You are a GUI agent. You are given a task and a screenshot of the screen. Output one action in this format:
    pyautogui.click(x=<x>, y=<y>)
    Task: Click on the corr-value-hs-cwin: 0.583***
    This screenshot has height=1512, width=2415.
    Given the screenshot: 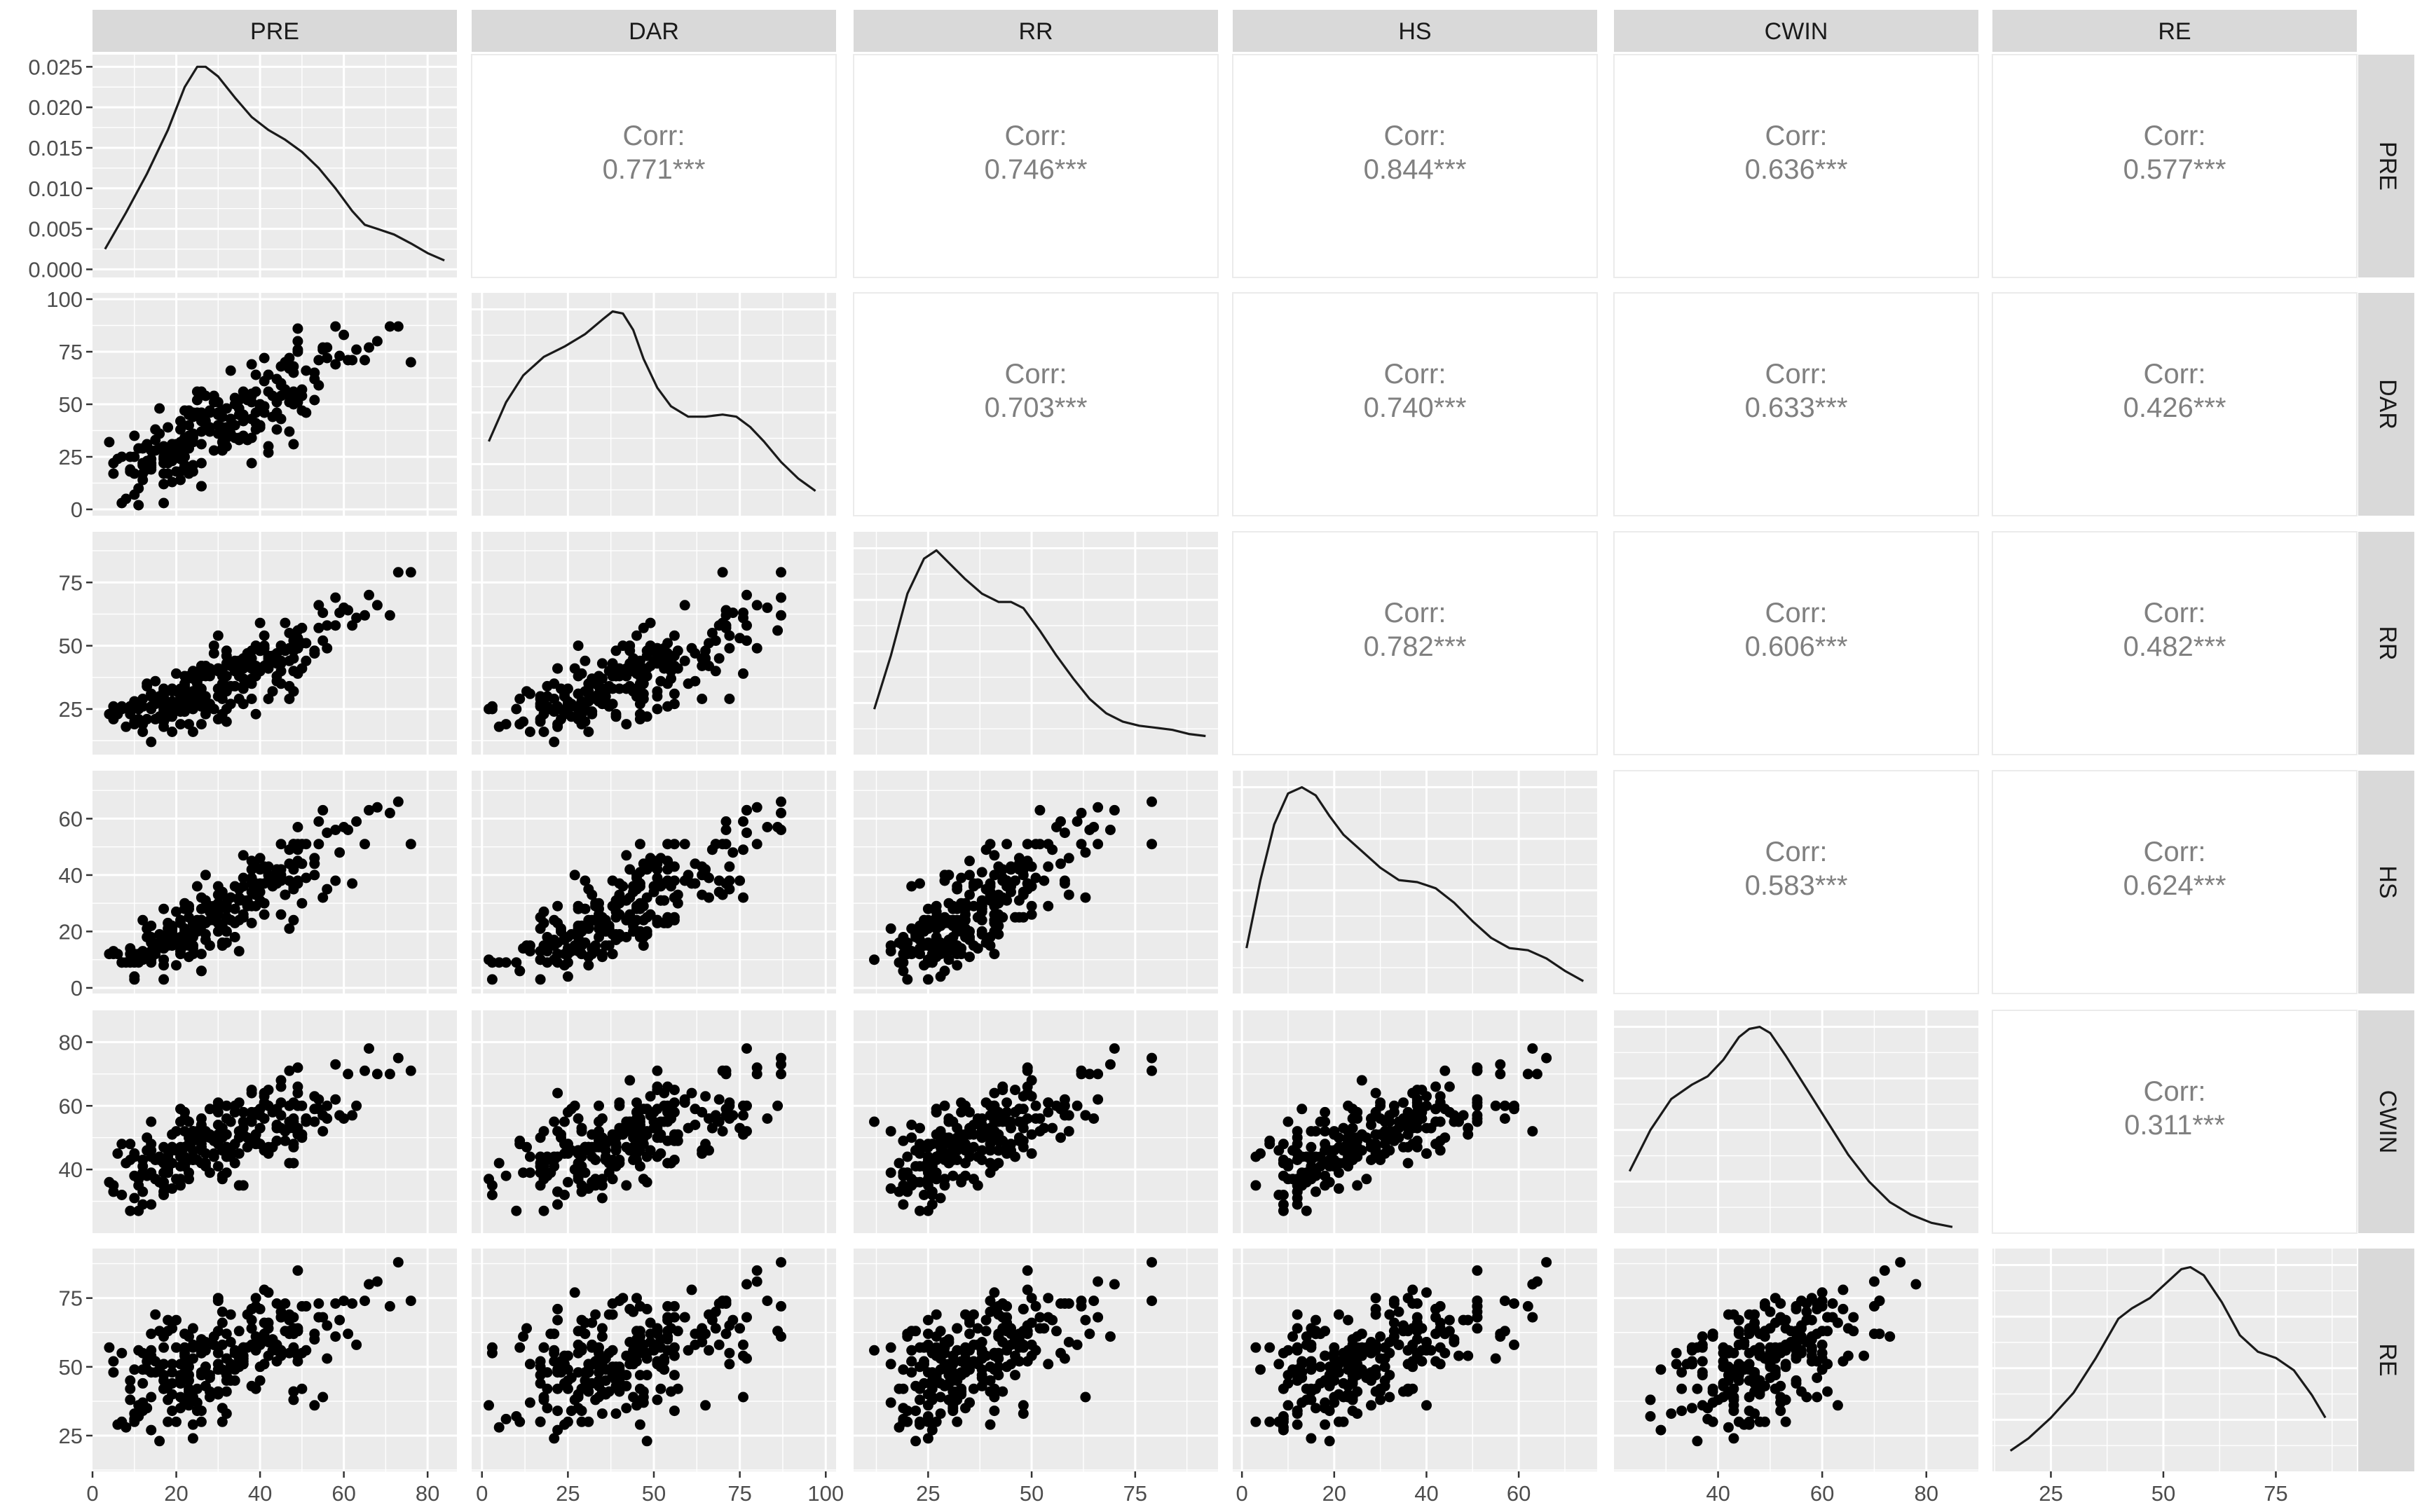 What is the action you would take?
    pyautogui.click(x=1796, y=885)
    